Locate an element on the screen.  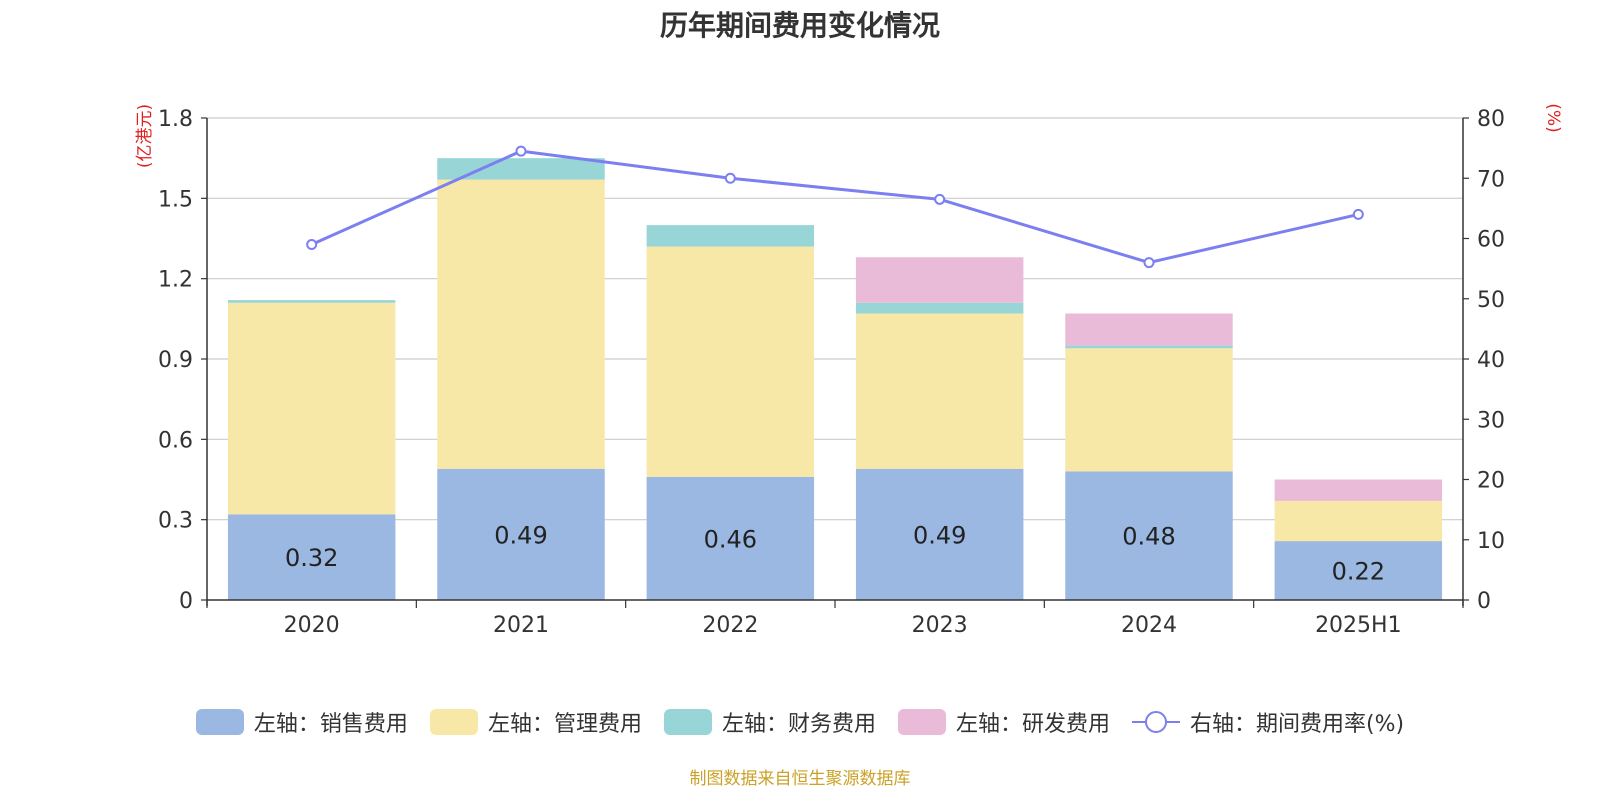
right-axis-tick-label: 50 is located at coordinates (1491, 300).